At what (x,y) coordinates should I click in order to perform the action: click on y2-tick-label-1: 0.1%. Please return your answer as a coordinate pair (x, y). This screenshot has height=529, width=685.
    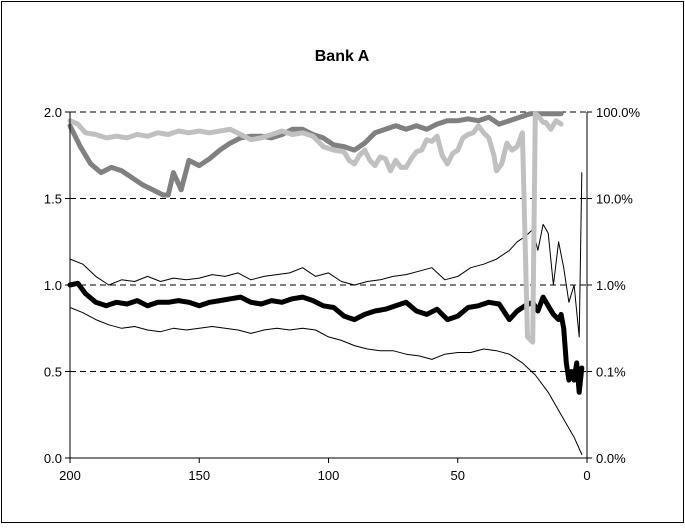
    Looking at the image, I should click on (611, 372).